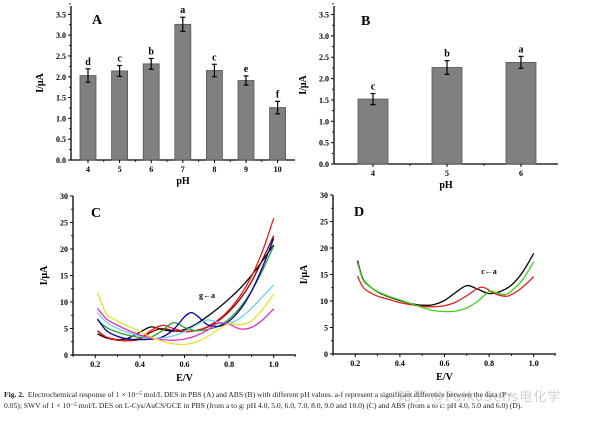 The width and height of the screenshot is (600, 422). Describe the element at coordinates (214, 169) in the screenshot. I see `x-tick-label: 8` at that location.